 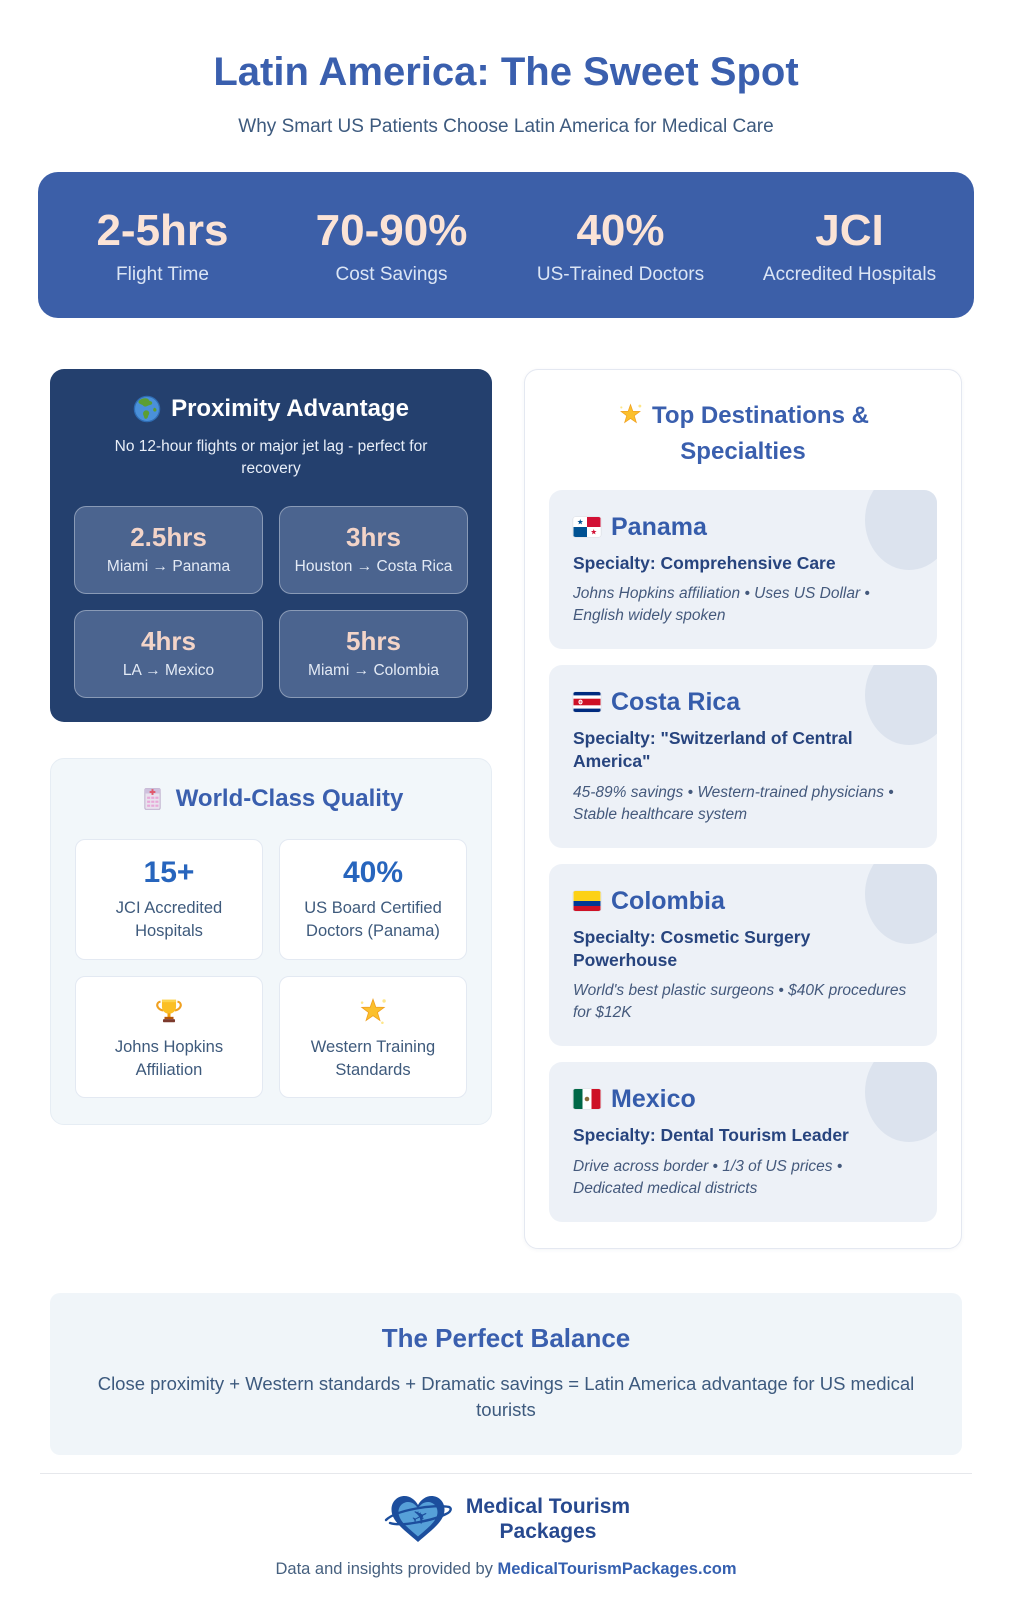 What do you see at coordinates (373, 872) in the screenshot?
I see `quality-value: 40%` at bounding box center [373, 872].